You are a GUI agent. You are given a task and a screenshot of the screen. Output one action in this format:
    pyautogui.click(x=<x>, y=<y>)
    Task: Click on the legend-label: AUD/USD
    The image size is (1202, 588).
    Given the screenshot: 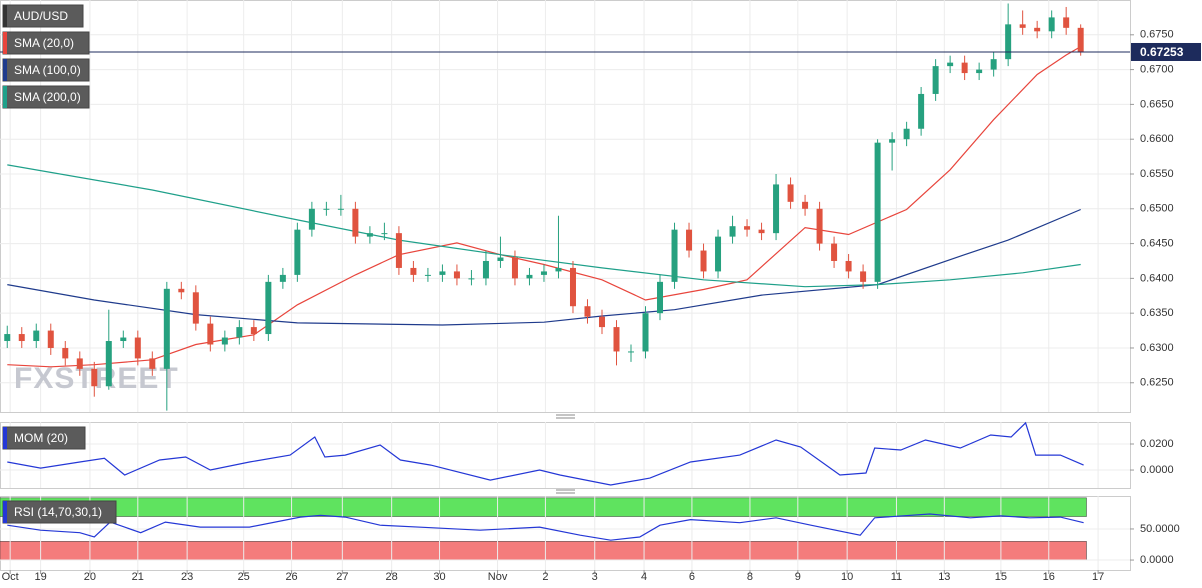 What is the action you would take?
    pyautogui.click(x=41, y=16)
    